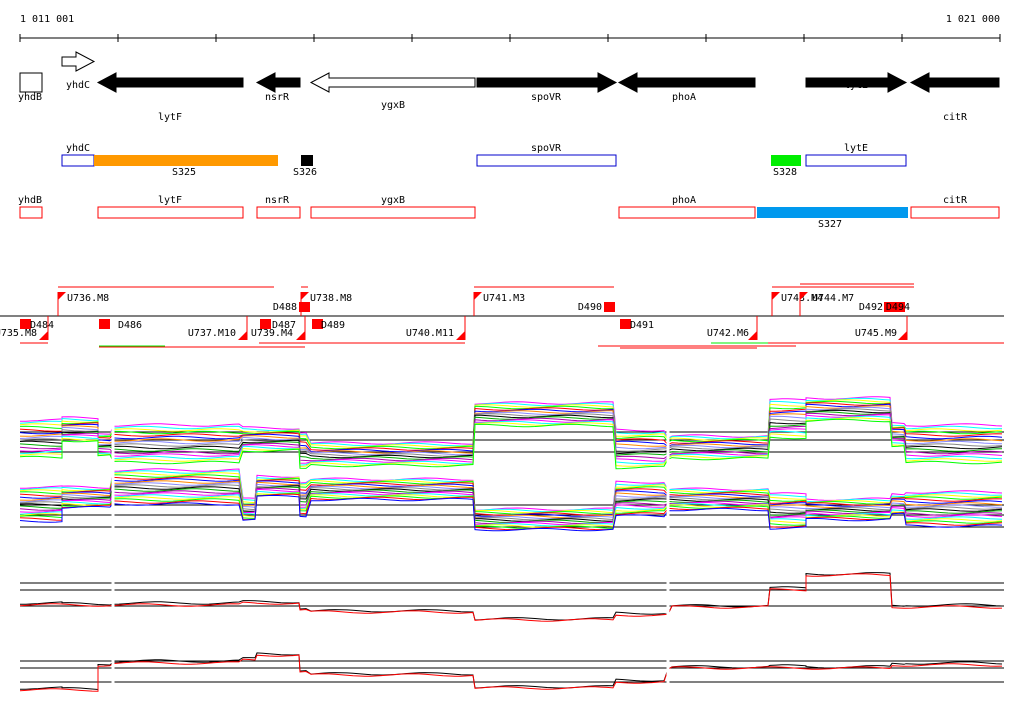 This screenshot has height=714, width=1024. I want to click on gene-track: yhdB yhdC lytF nsrR ygxB spoVR phoA lytE citR, so click(509, 87).